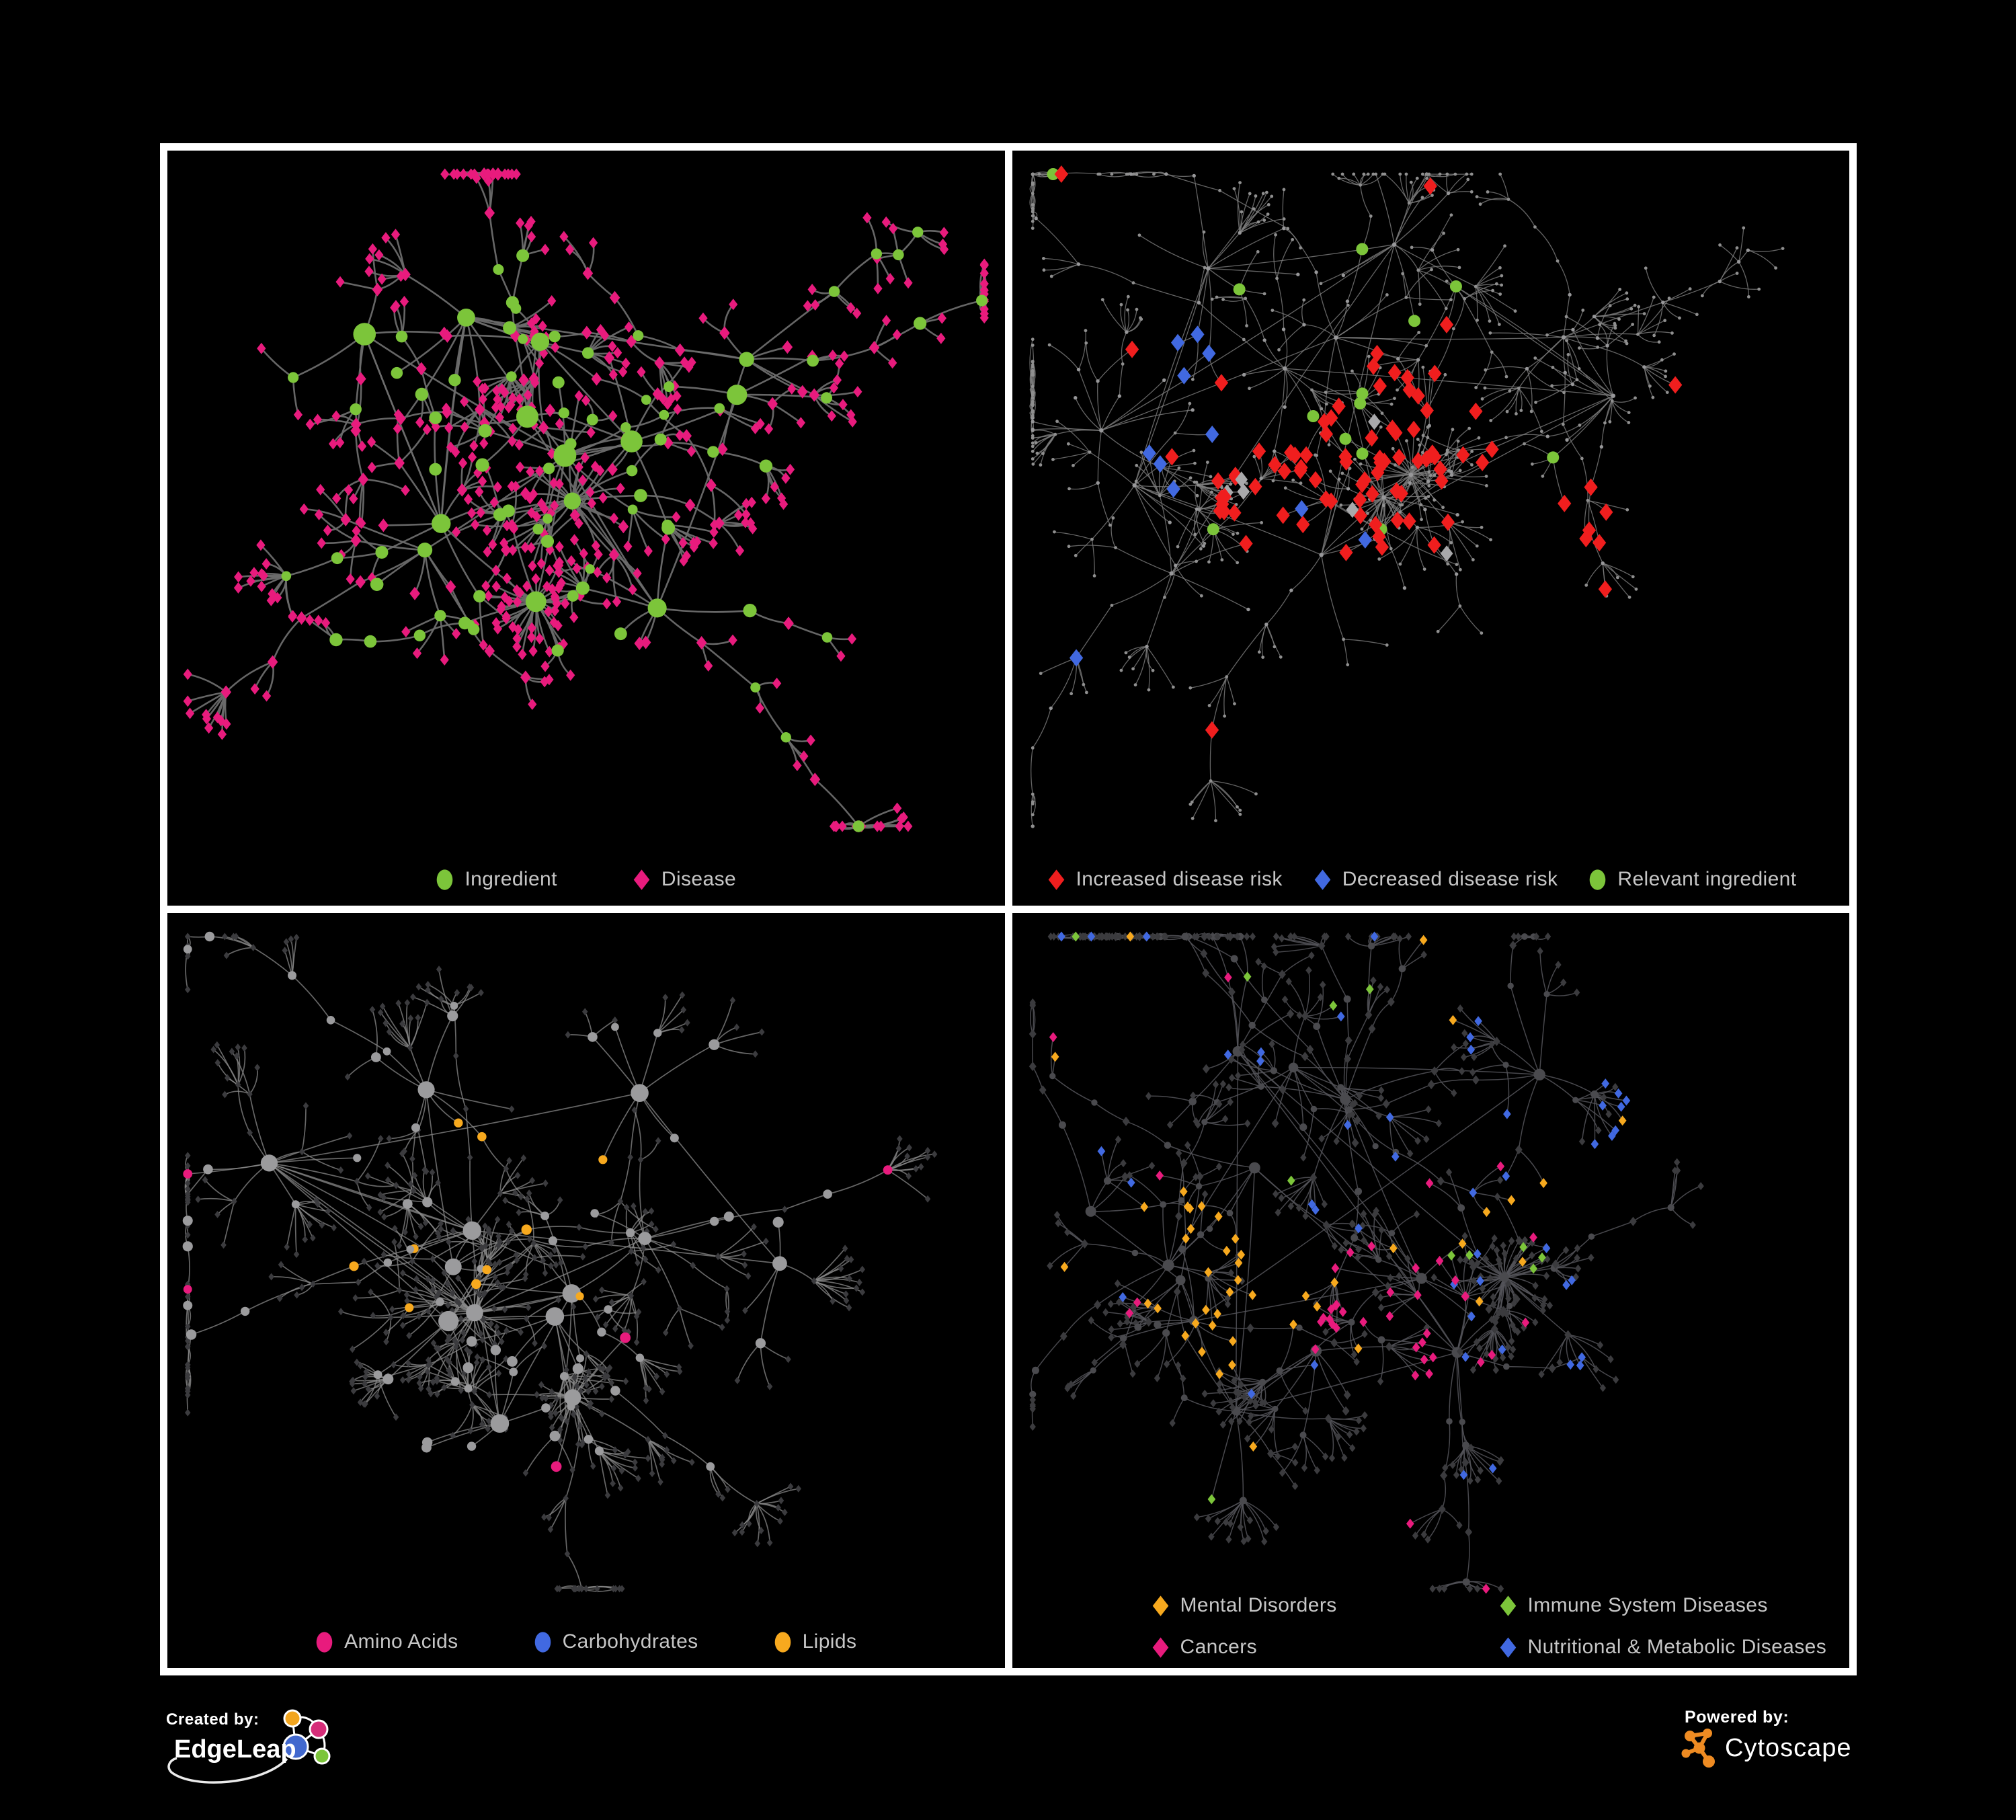  Describe the element at coordinates (212, 1719) in the screenshot. I see `created-by-label: Created by:` at that location.